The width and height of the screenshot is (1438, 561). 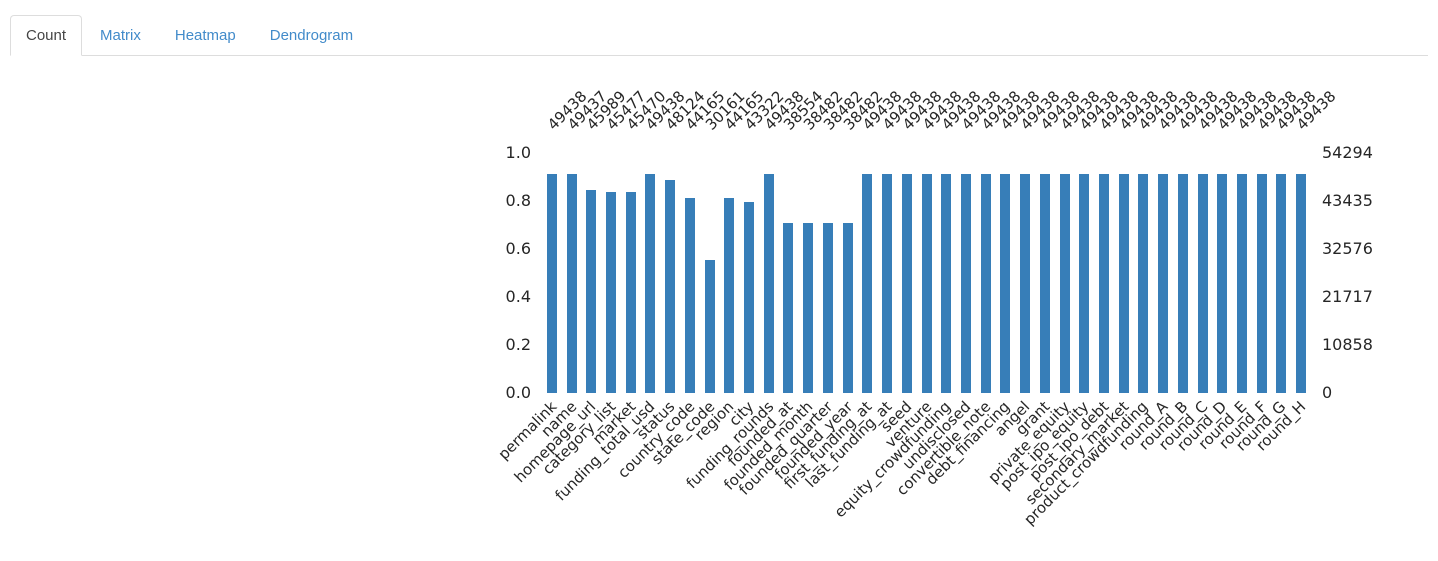 I want to click on y-axis-tick-right: 10858, so click(x=1347, y=344).